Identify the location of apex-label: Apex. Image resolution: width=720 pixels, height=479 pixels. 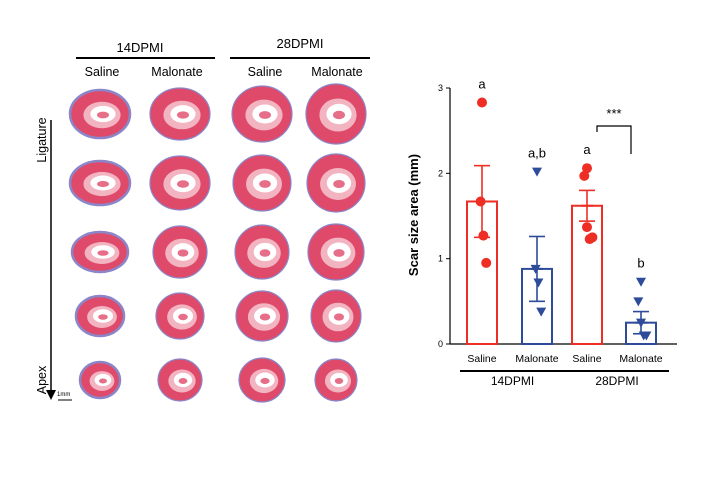
(42, 379).